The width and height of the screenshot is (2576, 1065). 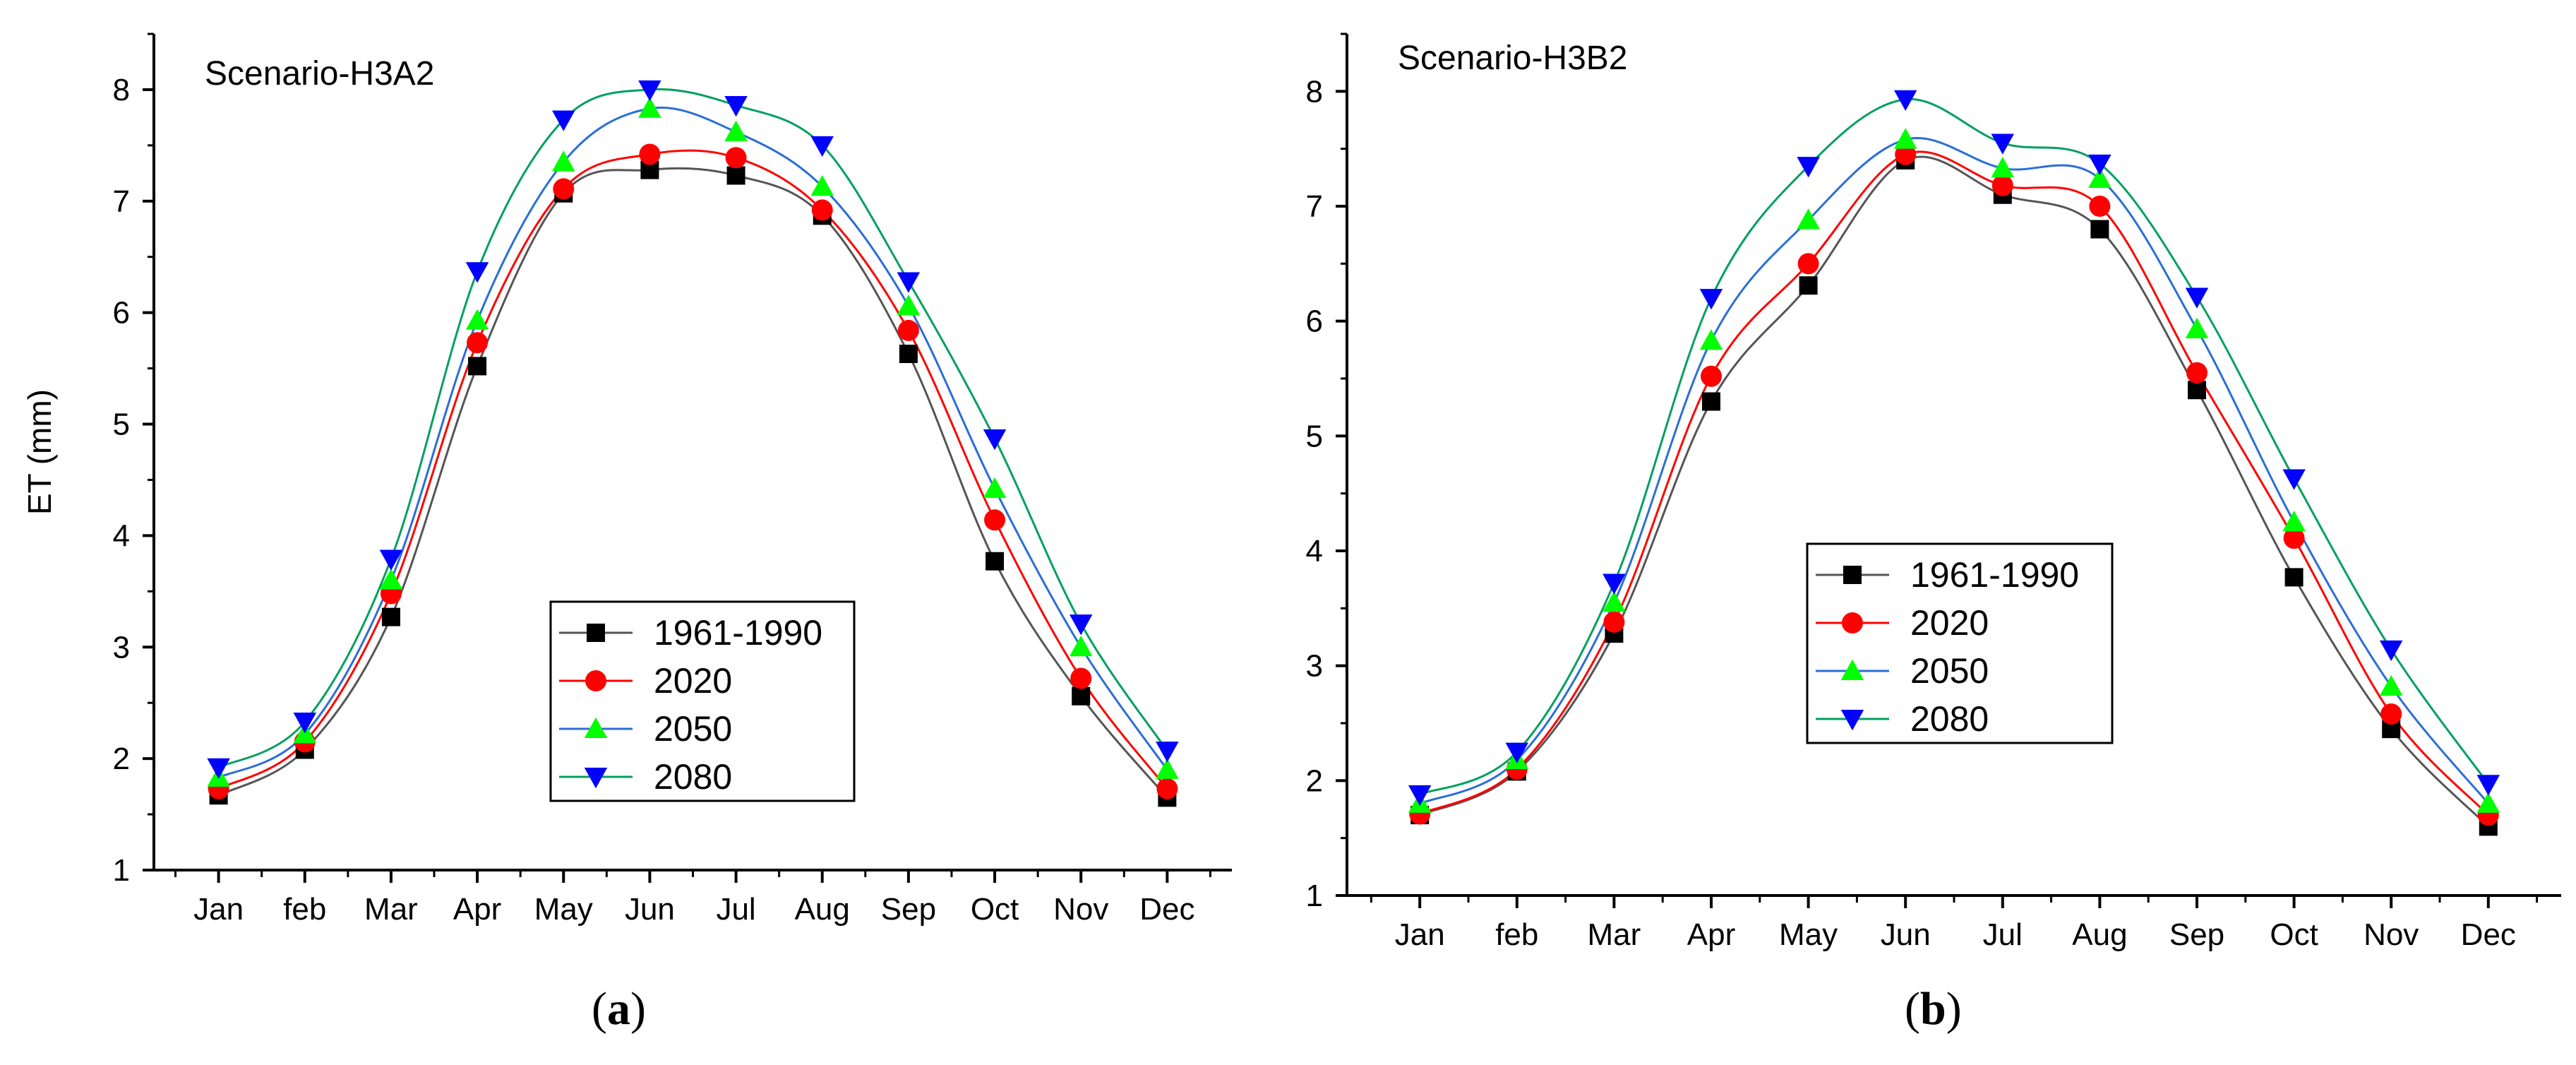 What do you see at coordinates (121, 535) in the screenshot?
I see `y-tick-label: 4` at bounding box center [121, 535].